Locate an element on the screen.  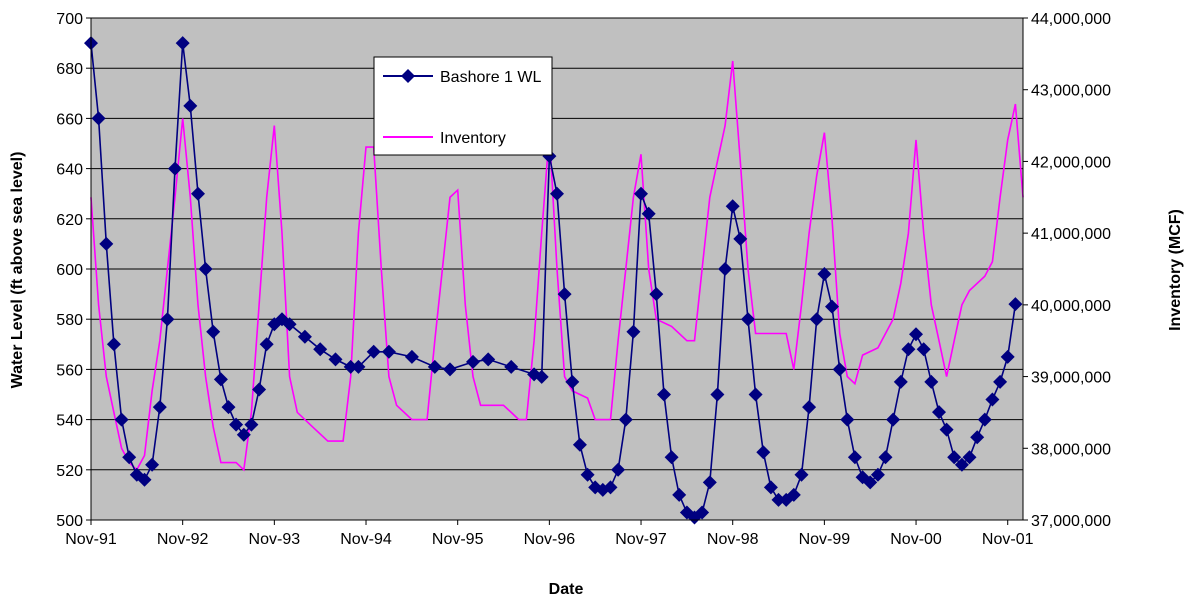
x-tick-label: Nov-91 is located at coordinates (91, 539).